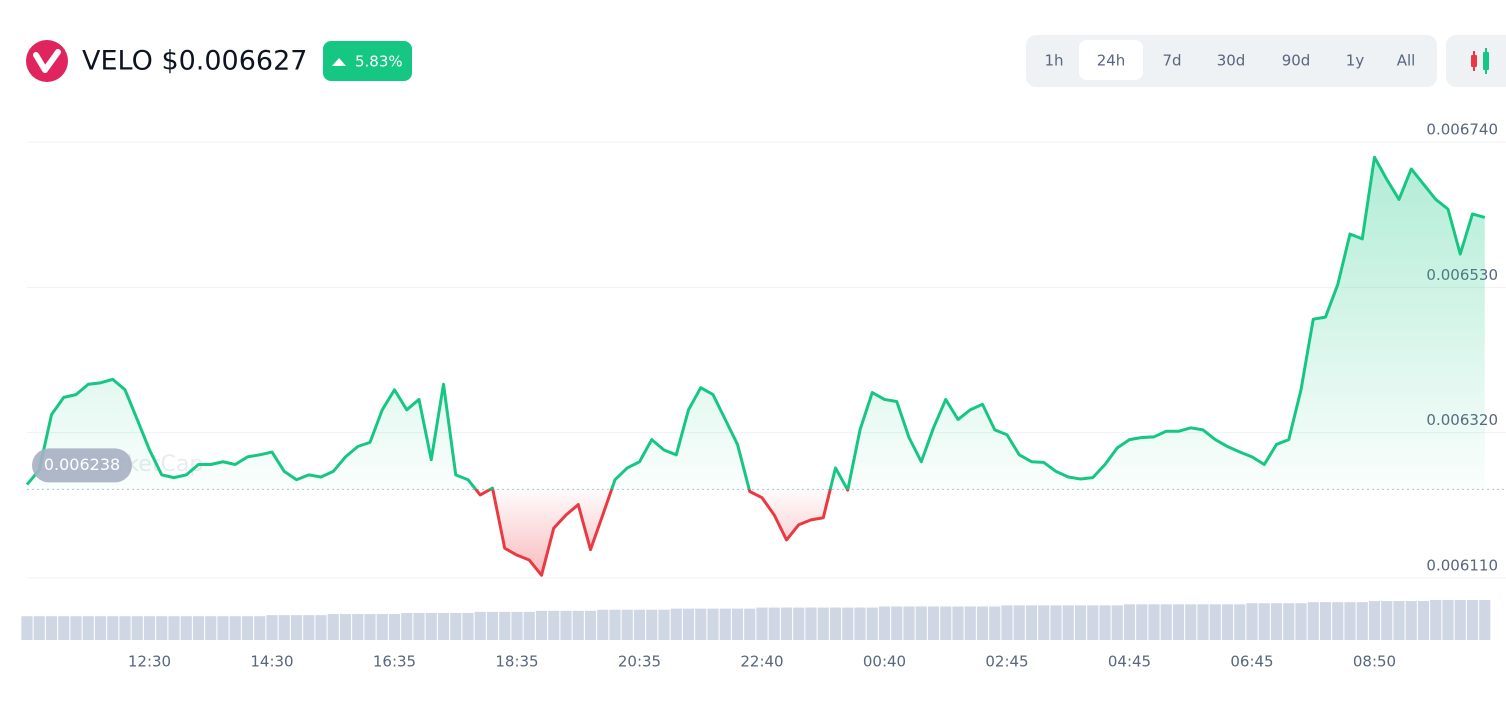 The image size is (1506, 720). What do you see at coordinates (1374, 662) in the screenshot?
I see `x-tick-label: 08:50` at bounding box center [1374, 662].